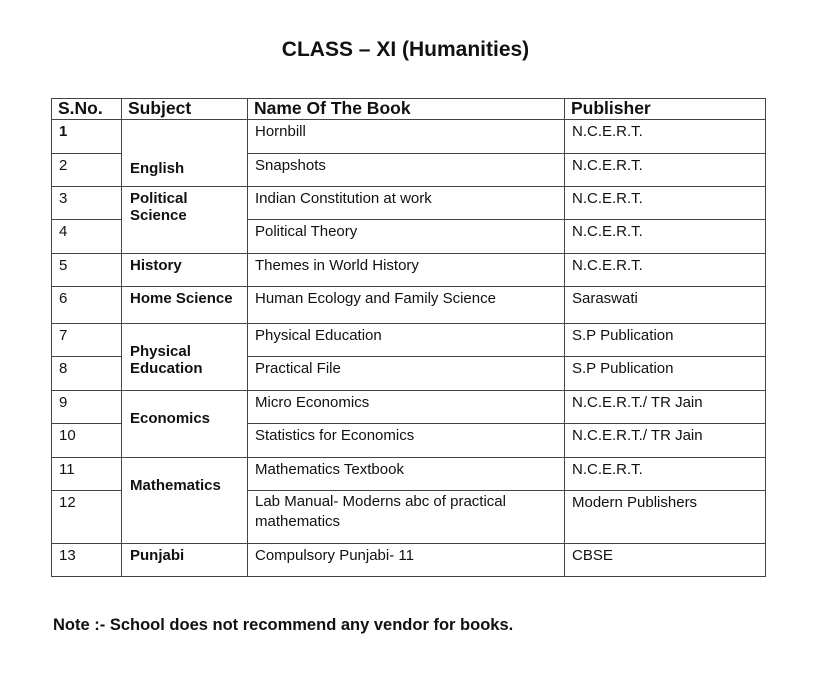 The width and height of the screenshot is (831, 691). What do you see at coordinates (406, 203) in the screenshot?
I see `book-cell: Indian Constitution at work` at bounding box center [406, 203].